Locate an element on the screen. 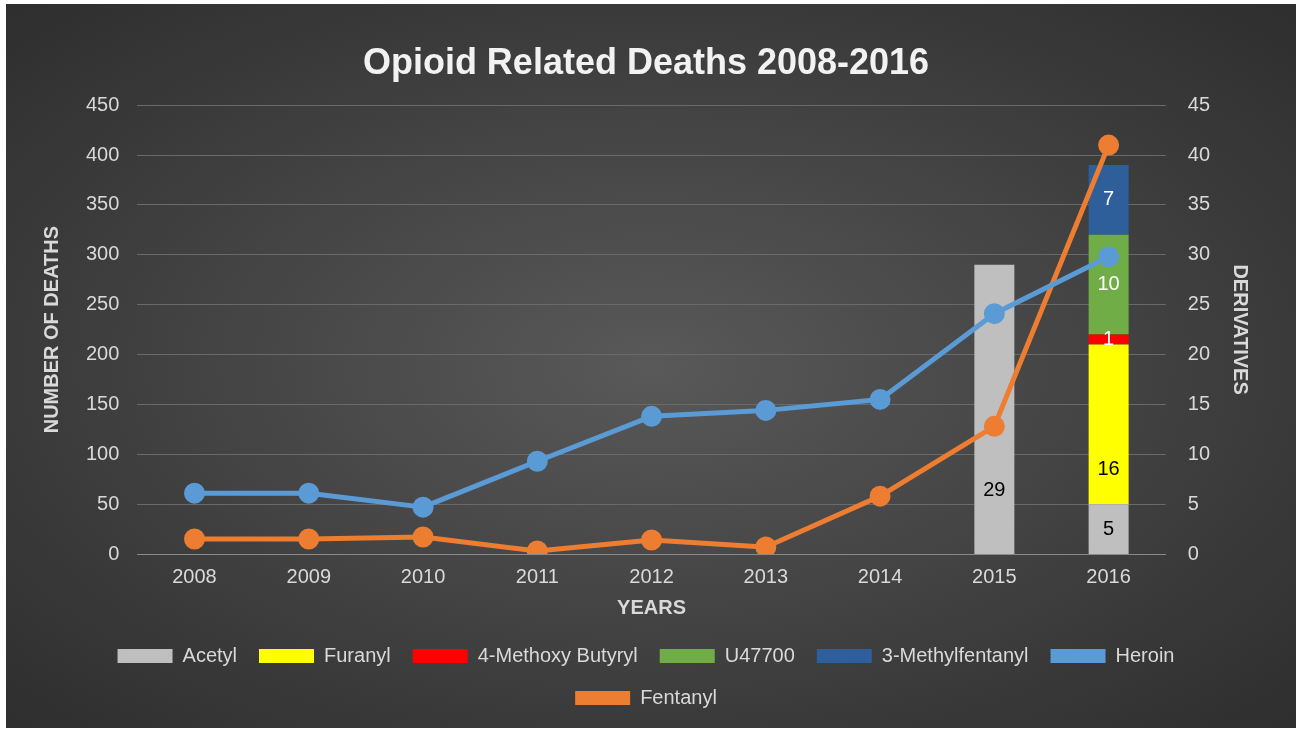 Image resolution: width=1303 pixels, height=732 pixels. y2-tick-label: 25 is located at coordinates (1198, 303).